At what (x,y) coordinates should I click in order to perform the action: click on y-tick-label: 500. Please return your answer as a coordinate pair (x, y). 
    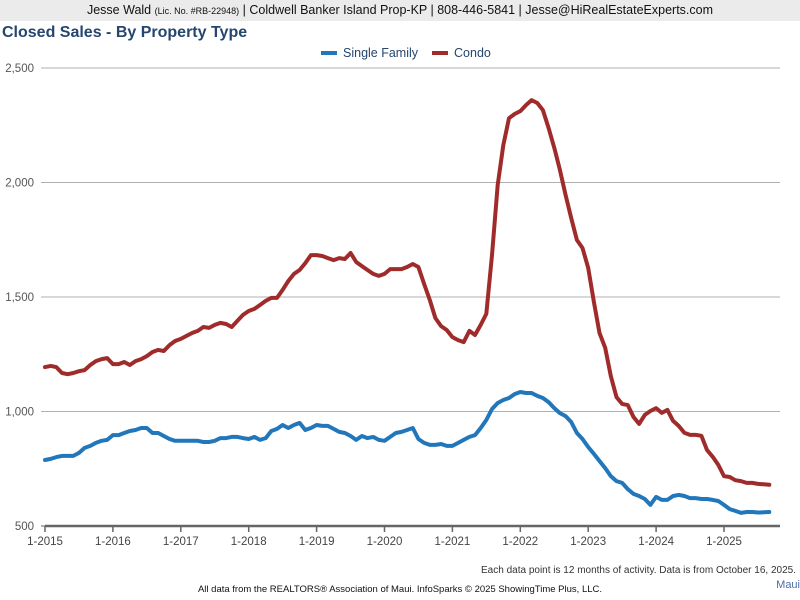
    Looking at the image, I should click on (24, 527).